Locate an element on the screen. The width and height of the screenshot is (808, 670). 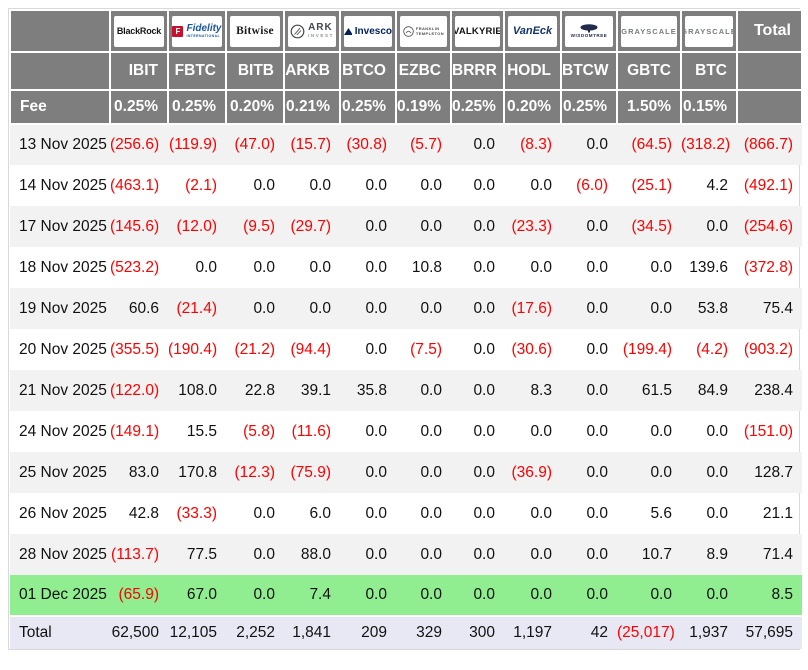
value-cell: (2.1) is located at coordinates (201, 185).